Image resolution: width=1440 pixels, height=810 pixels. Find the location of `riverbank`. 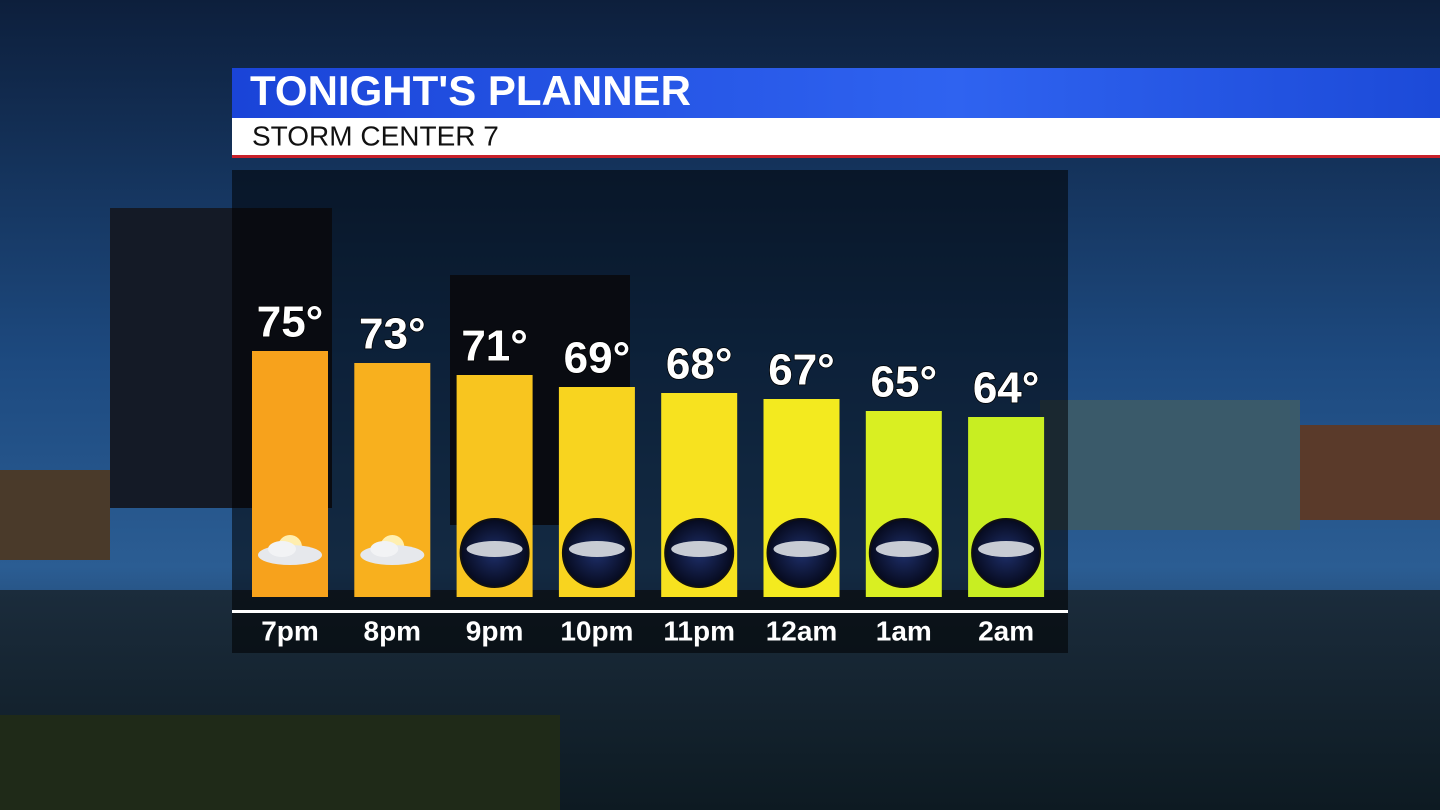

riverbank is located at coordinates (280, 762).